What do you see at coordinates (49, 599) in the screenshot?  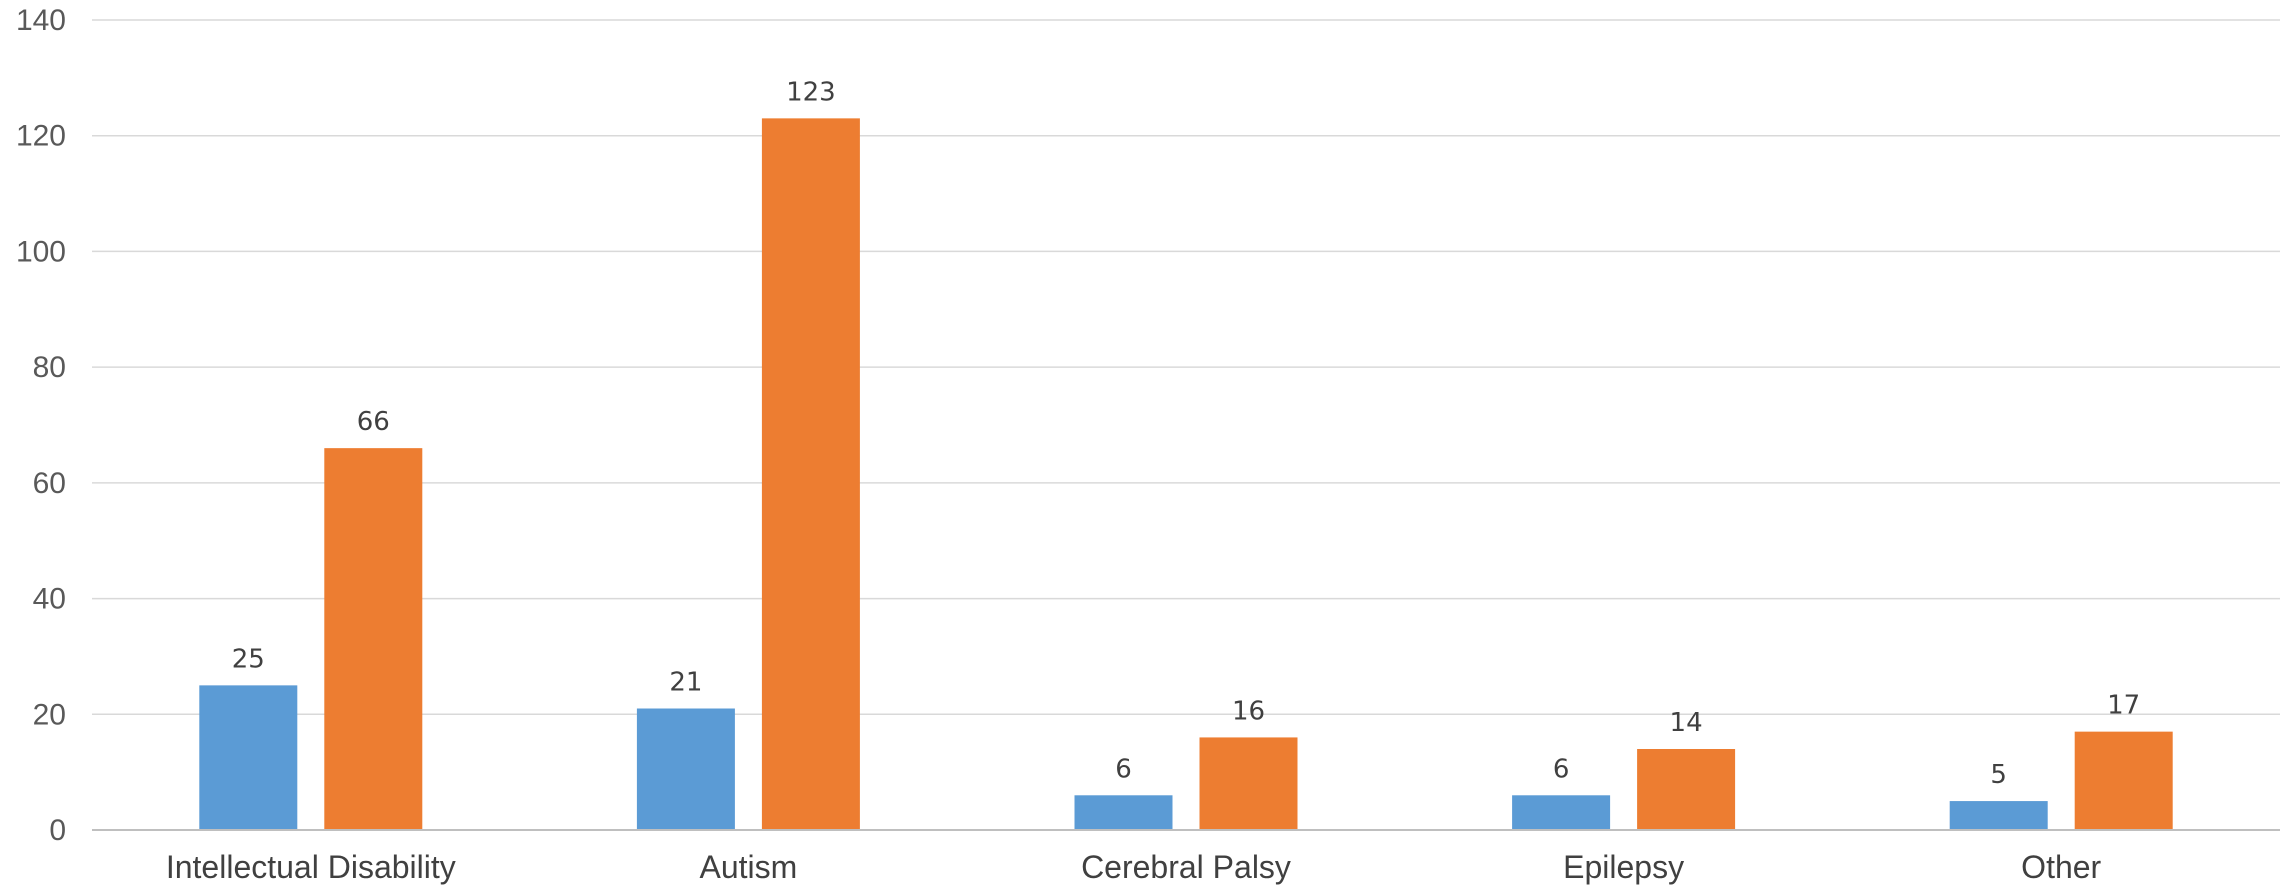 I see `y-tick-label: 40` at bounding box center [49, 599].